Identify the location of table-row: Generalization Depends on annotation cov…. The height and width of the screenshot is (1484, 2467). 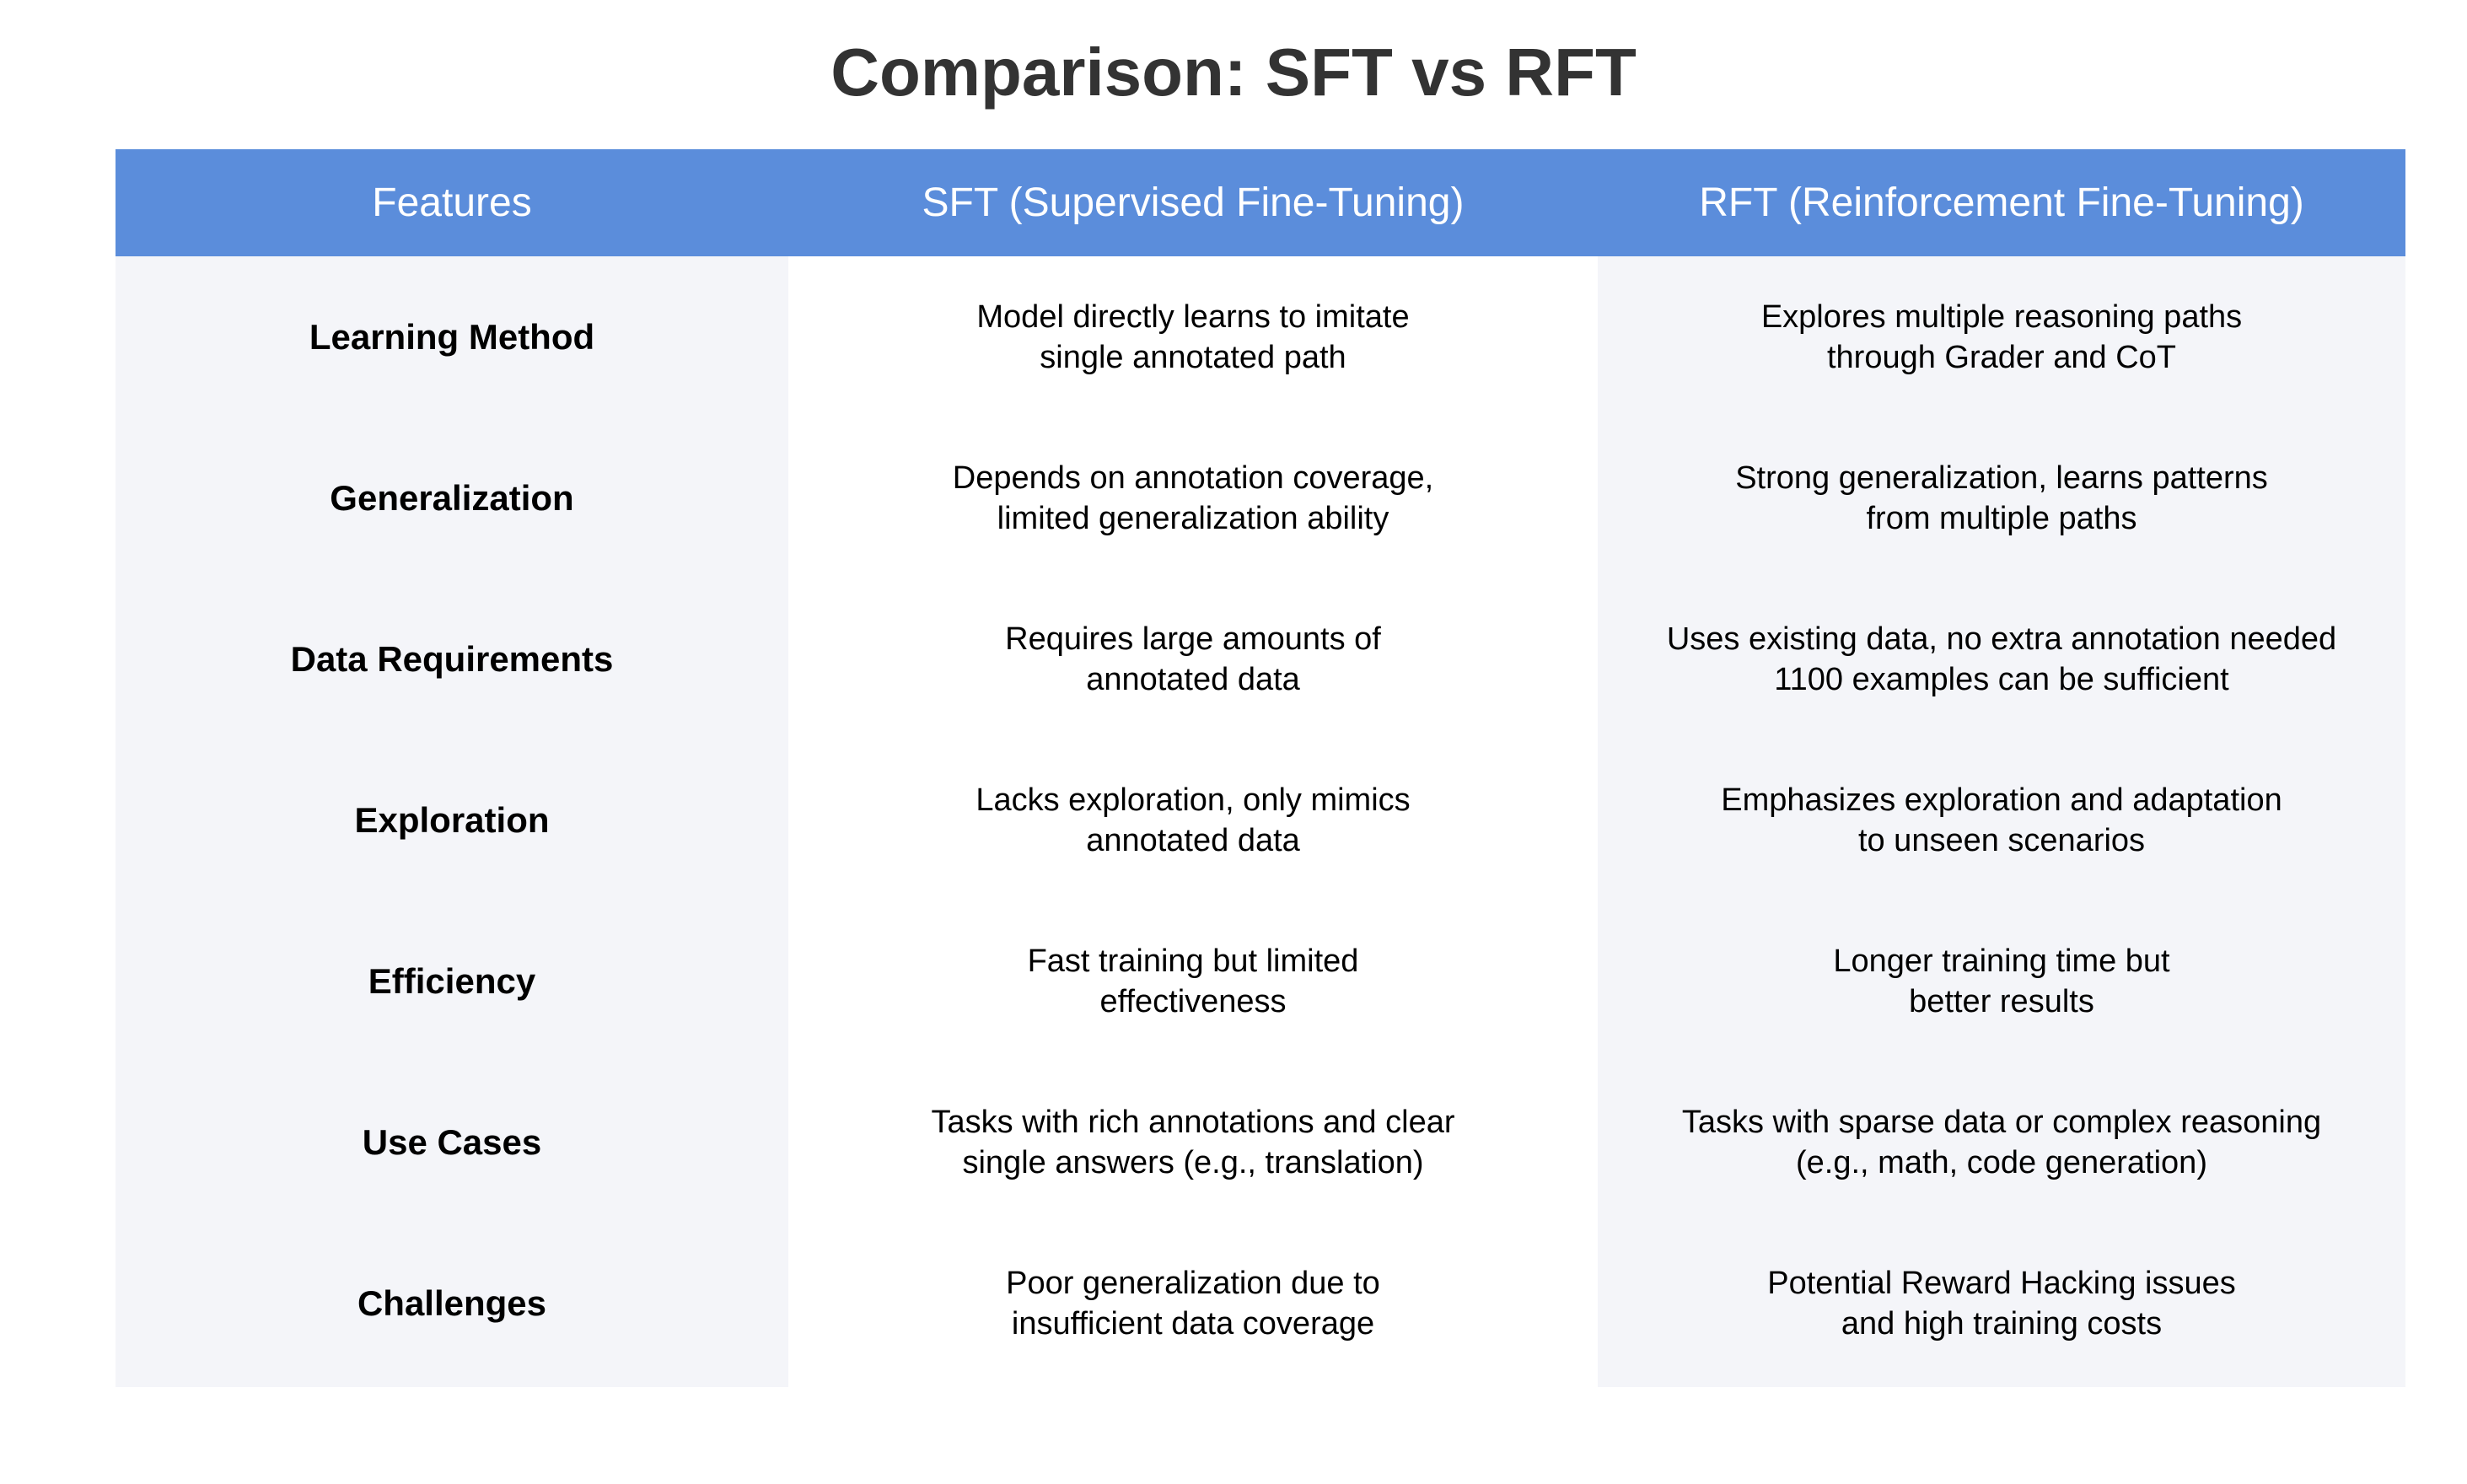
(1260, 497).